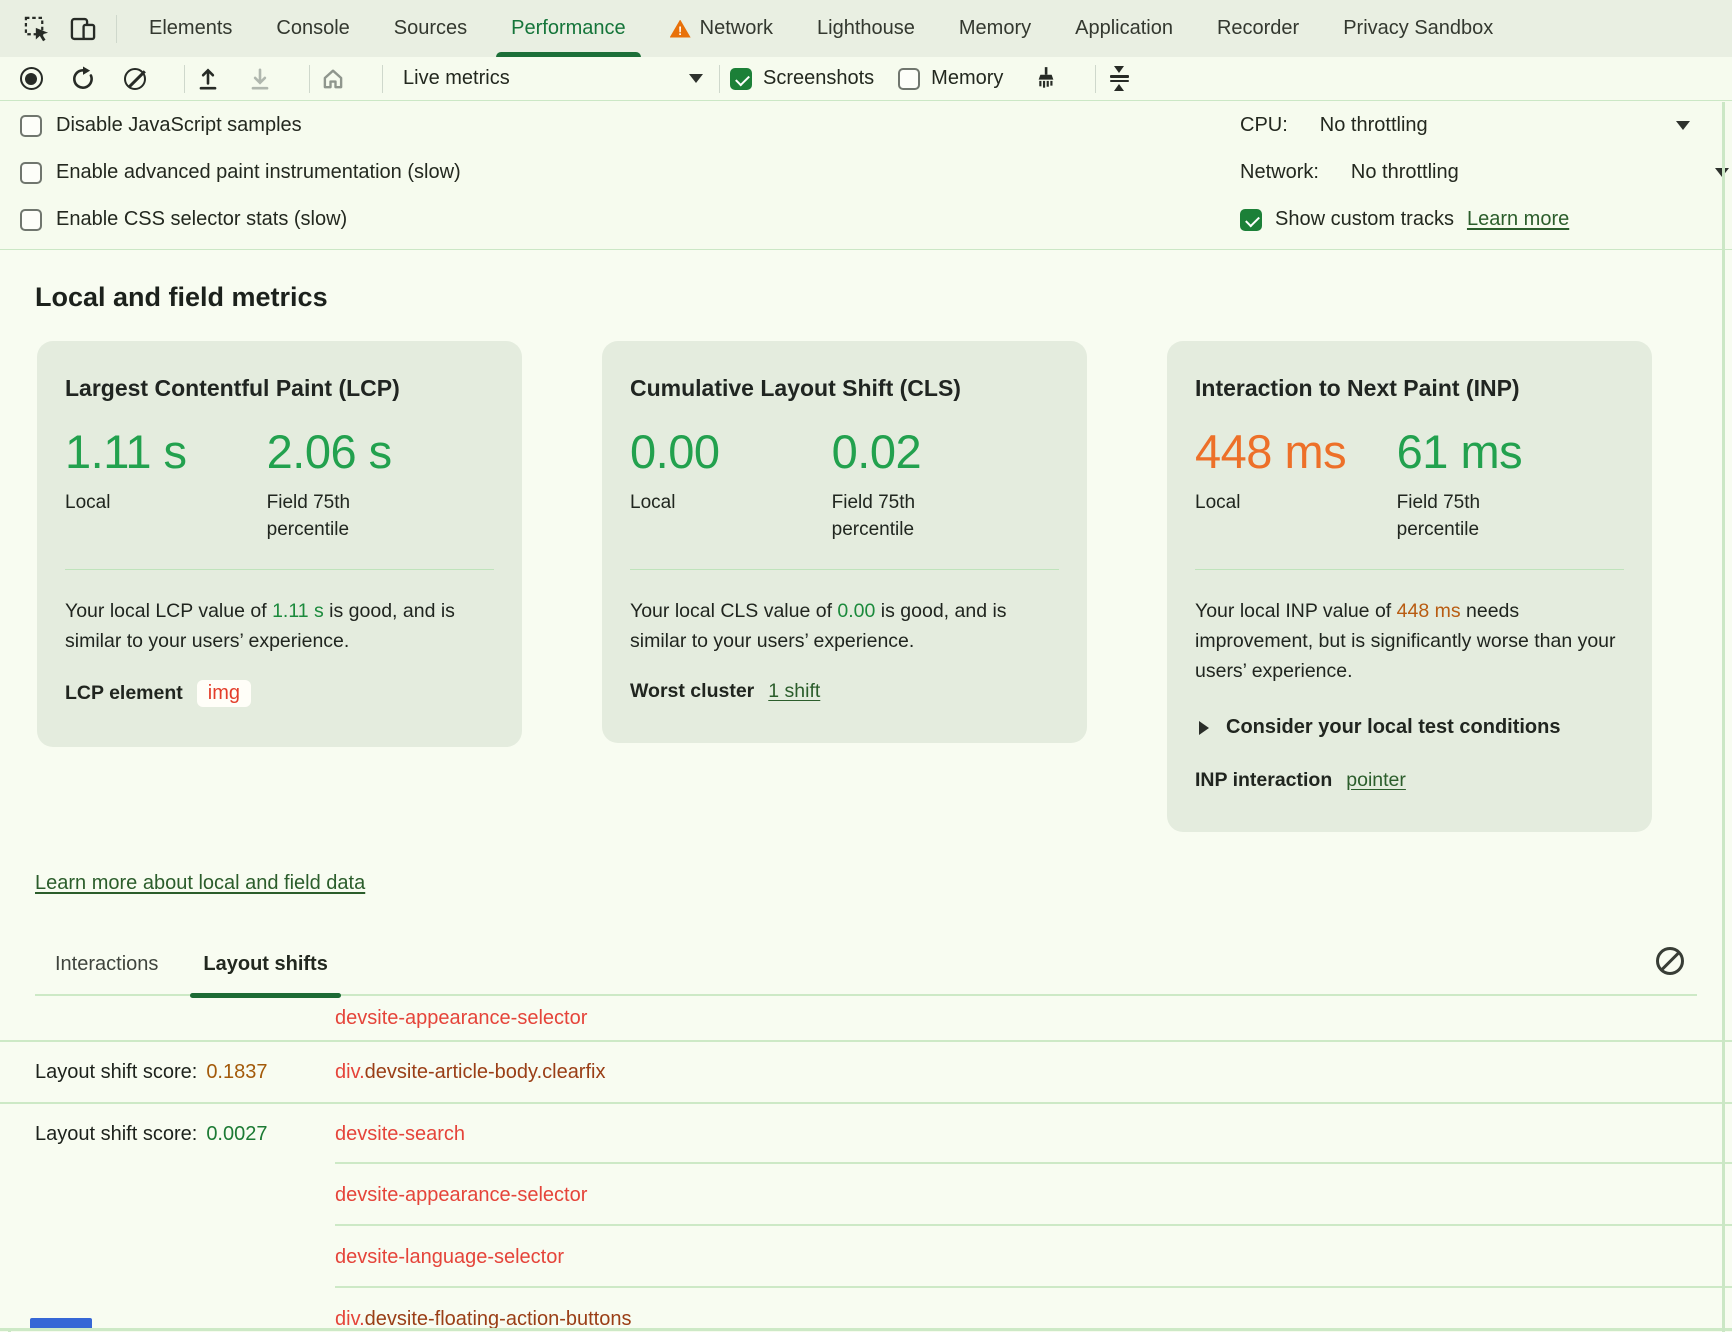 This screenshot has width=1732, height=1332. Describe the element at coordinates (202, 219) in the screenshot. I see `setting-label: Enable CSS selector stats (slow)` at that location.